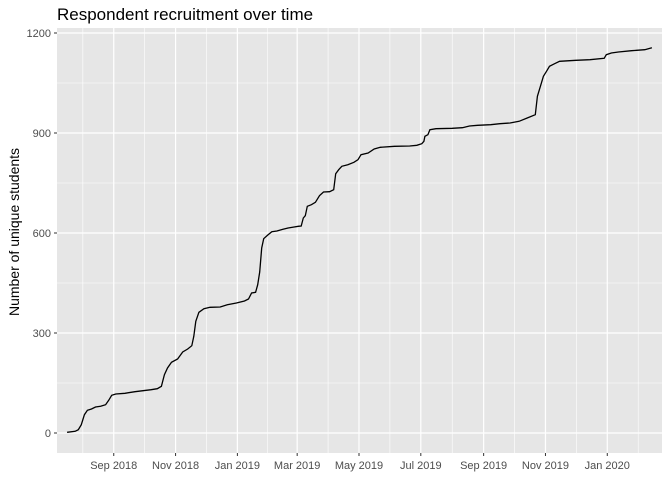  I want to click on x-tick-label: Jul 2019, so click(421, 466).